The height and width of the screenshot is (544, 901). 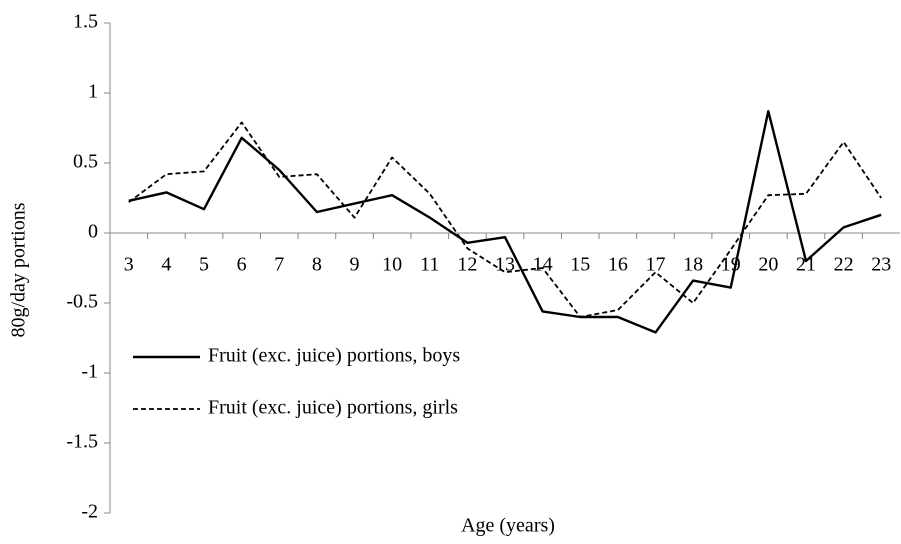 I want to click on x-tick-label: 16, so click(x=618, y=265).